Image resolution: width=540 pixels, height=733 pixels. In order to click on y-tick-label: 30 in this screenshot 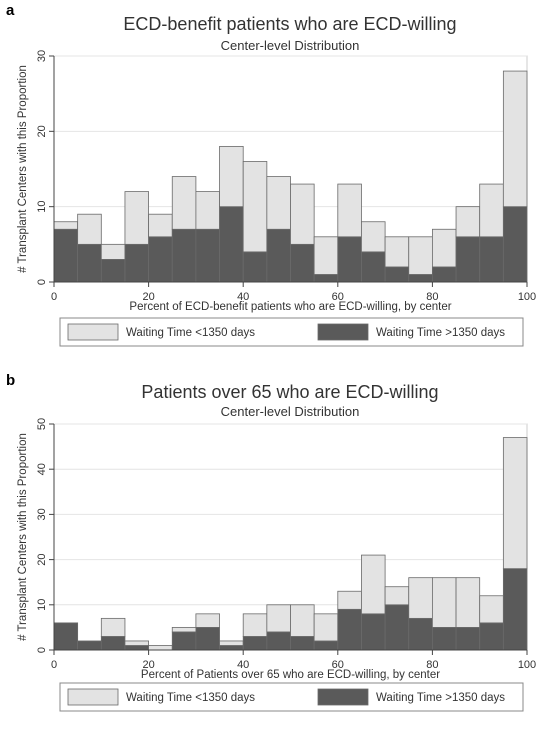, I will do `click(42, 514)`.